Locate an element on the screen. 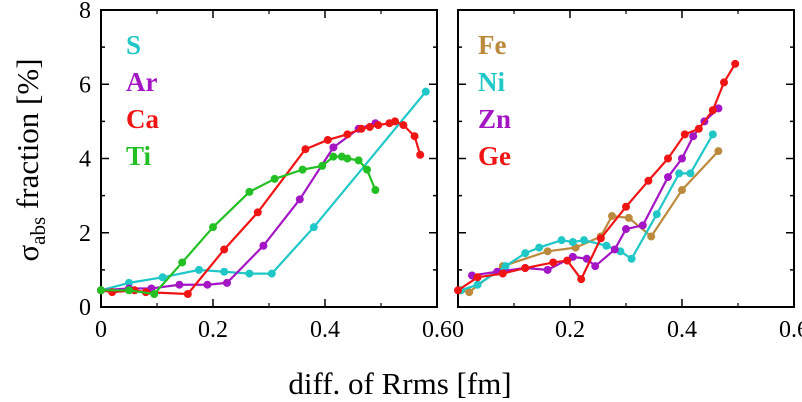  left-legend-Ar: Ar is located at coordinates (141, 82).